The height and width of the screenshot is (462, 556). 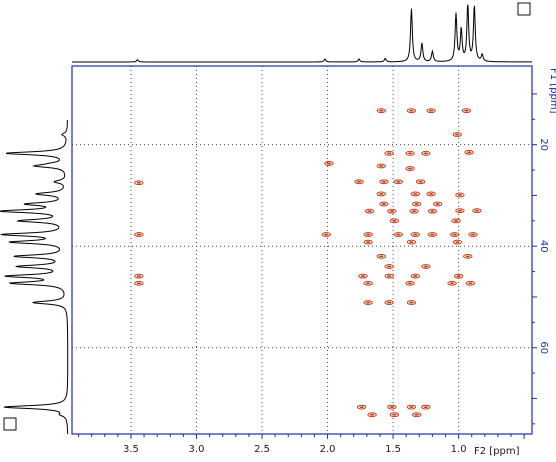 I want to click on f2-projection, so click(x=302, y=33).